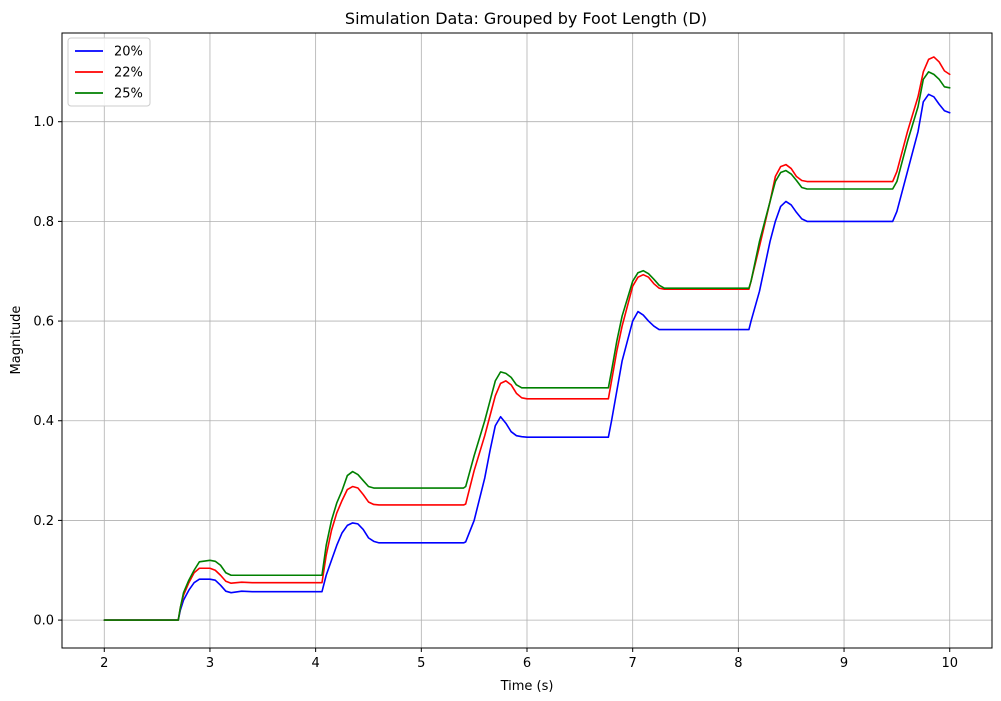 The width and height of the screenshot is (1001, 701). I want to click on x-axis-title: Time (s), so click(527, 686).